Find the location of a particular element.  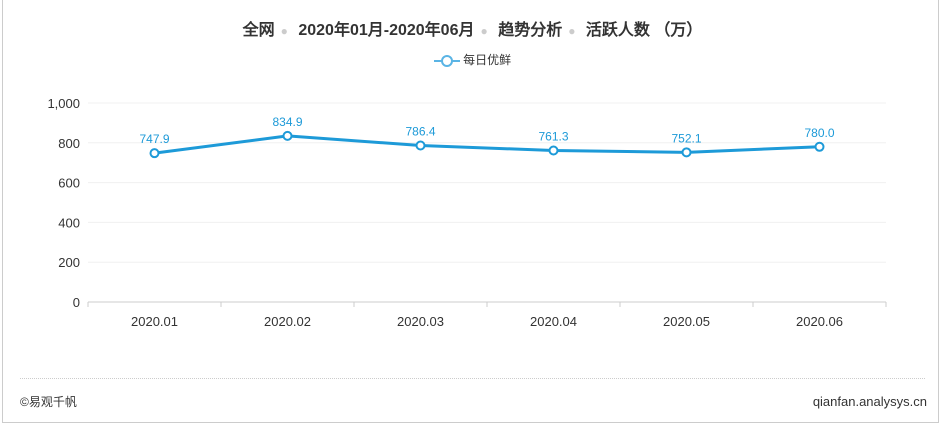

data-label: 834.9 is located at coordinates (287, 122).